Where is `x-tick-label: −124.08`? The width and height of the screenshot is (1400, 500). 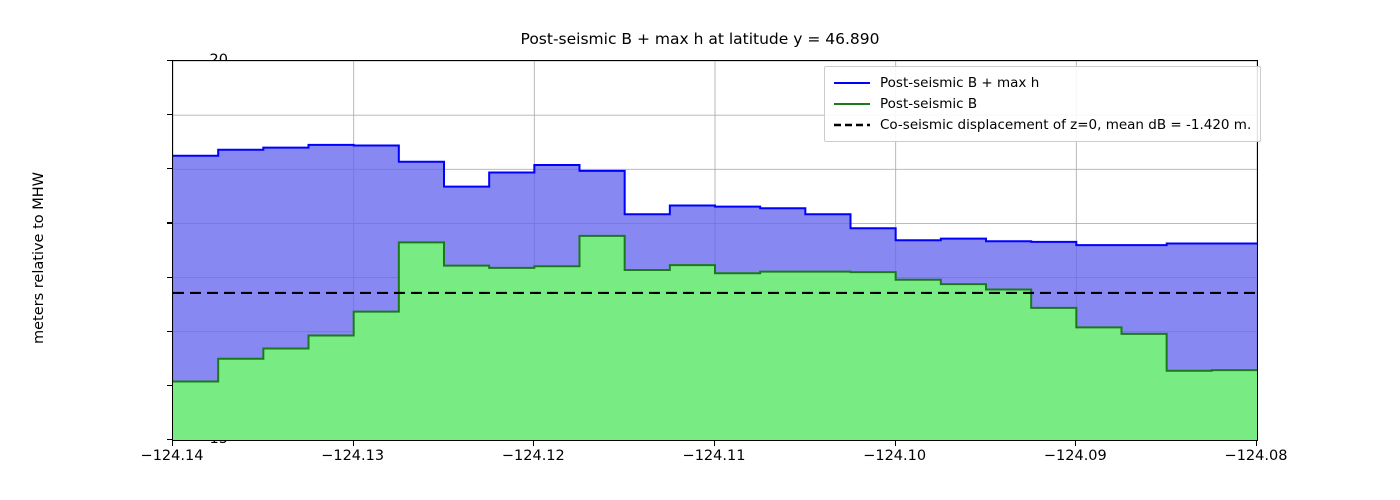 x-tick-label: −124.08 is located at coordinates (1256, 456).